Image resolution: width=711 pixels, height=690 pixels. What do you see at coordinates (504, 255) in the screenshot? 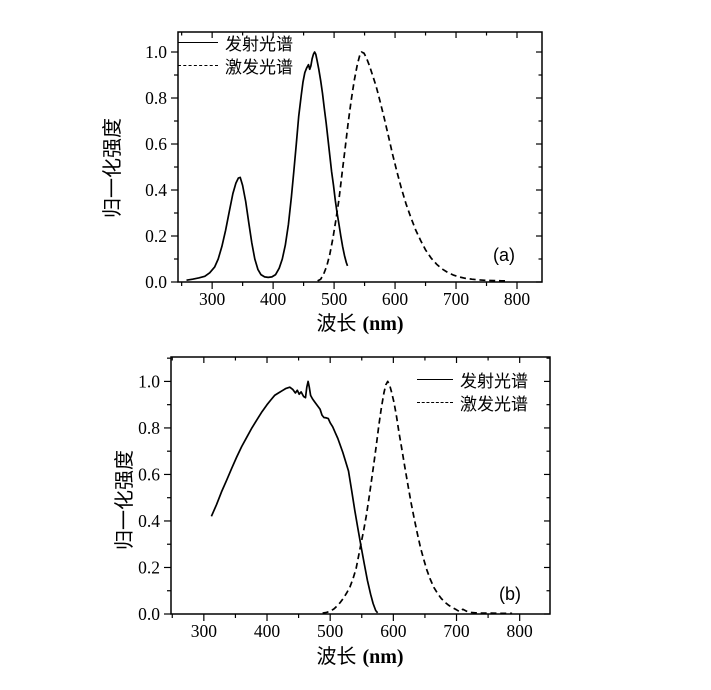
I see `panel-label-a: (a)` at bounding box center [504, 255].